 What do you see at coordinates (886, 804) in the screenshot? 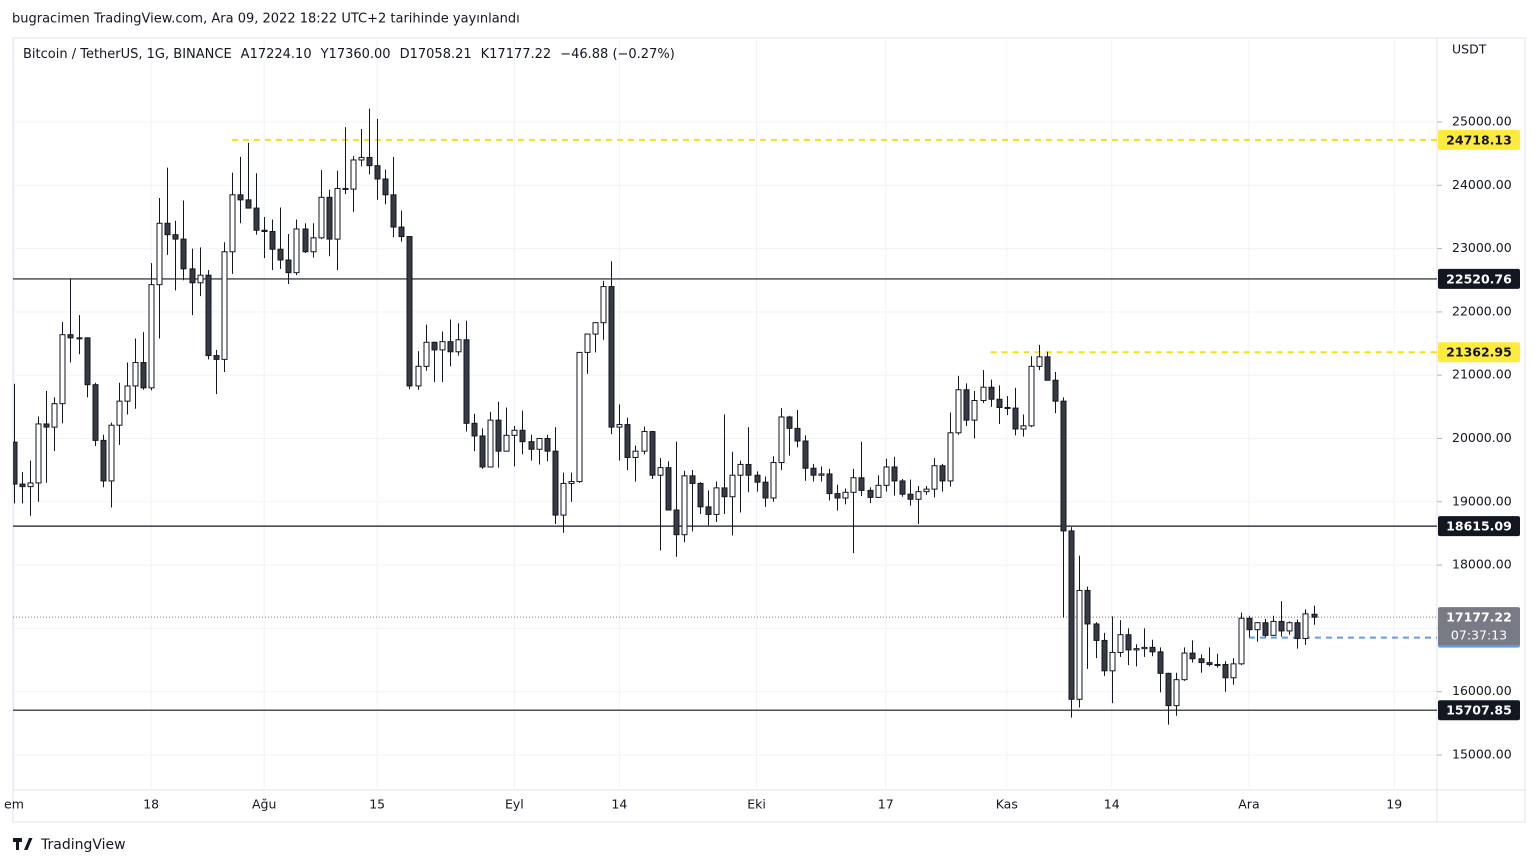
I see `x-tick-label: 17` at bounding box center [886, 804].